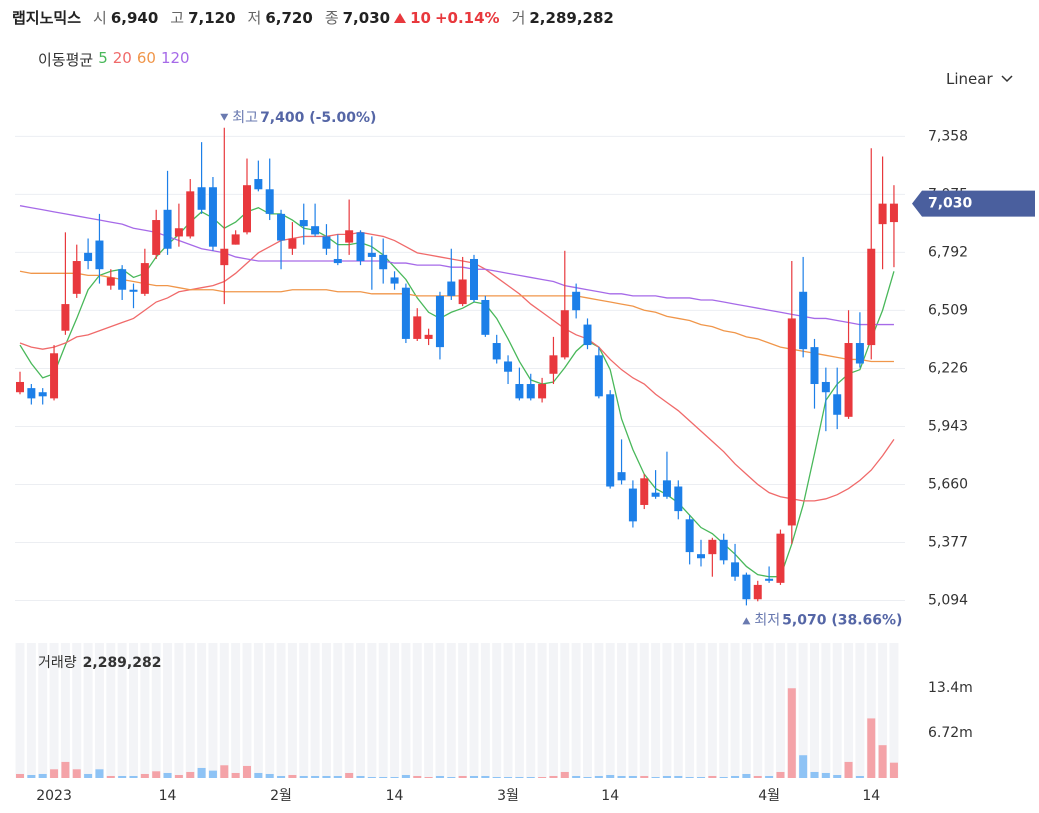 The height and width of the screenshot is (813, 1039). Describe the element at coordinates (318, 118) in the screenshot. I see `annotation-value: 7,400 (-5.00%)` at that location.